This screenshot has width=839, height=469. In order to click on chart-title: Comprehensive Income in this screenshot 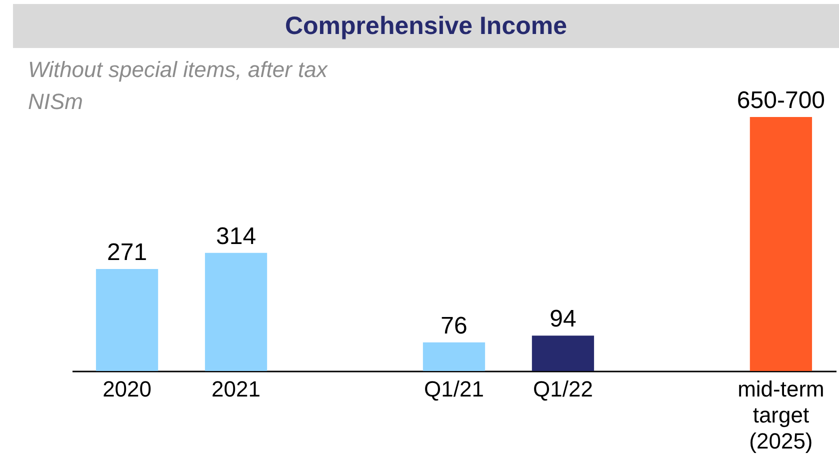, I will do `click(426, 26)`.